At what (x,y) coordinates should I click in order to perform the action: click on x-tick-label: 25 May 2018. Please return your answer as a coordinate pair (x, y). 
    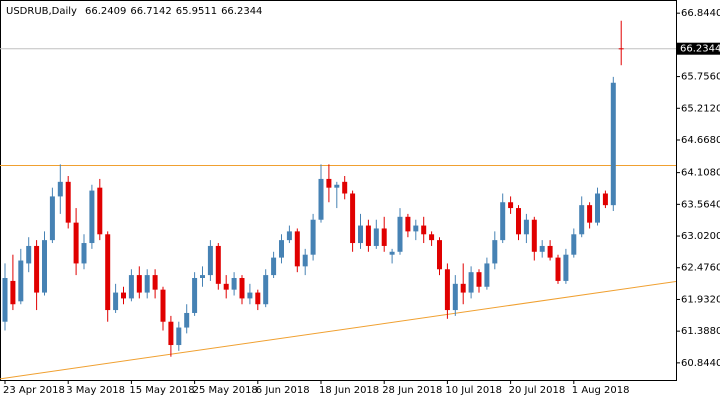
    Looking at the image, I should click on (225, 390).